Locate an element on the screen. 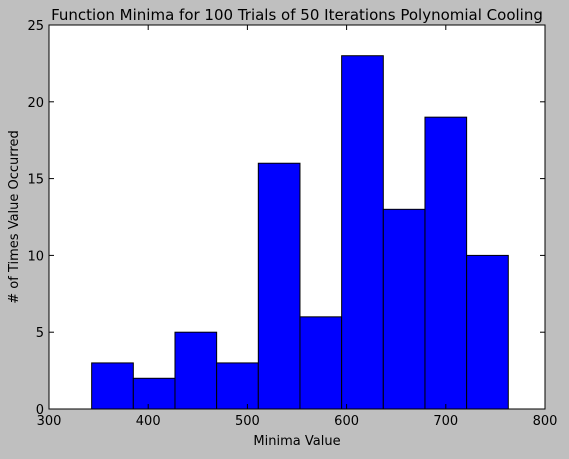 Image resolution: width=569 pixels, height=459 pixels. y-tick-label: 20 is located at coordinates (35, 103).